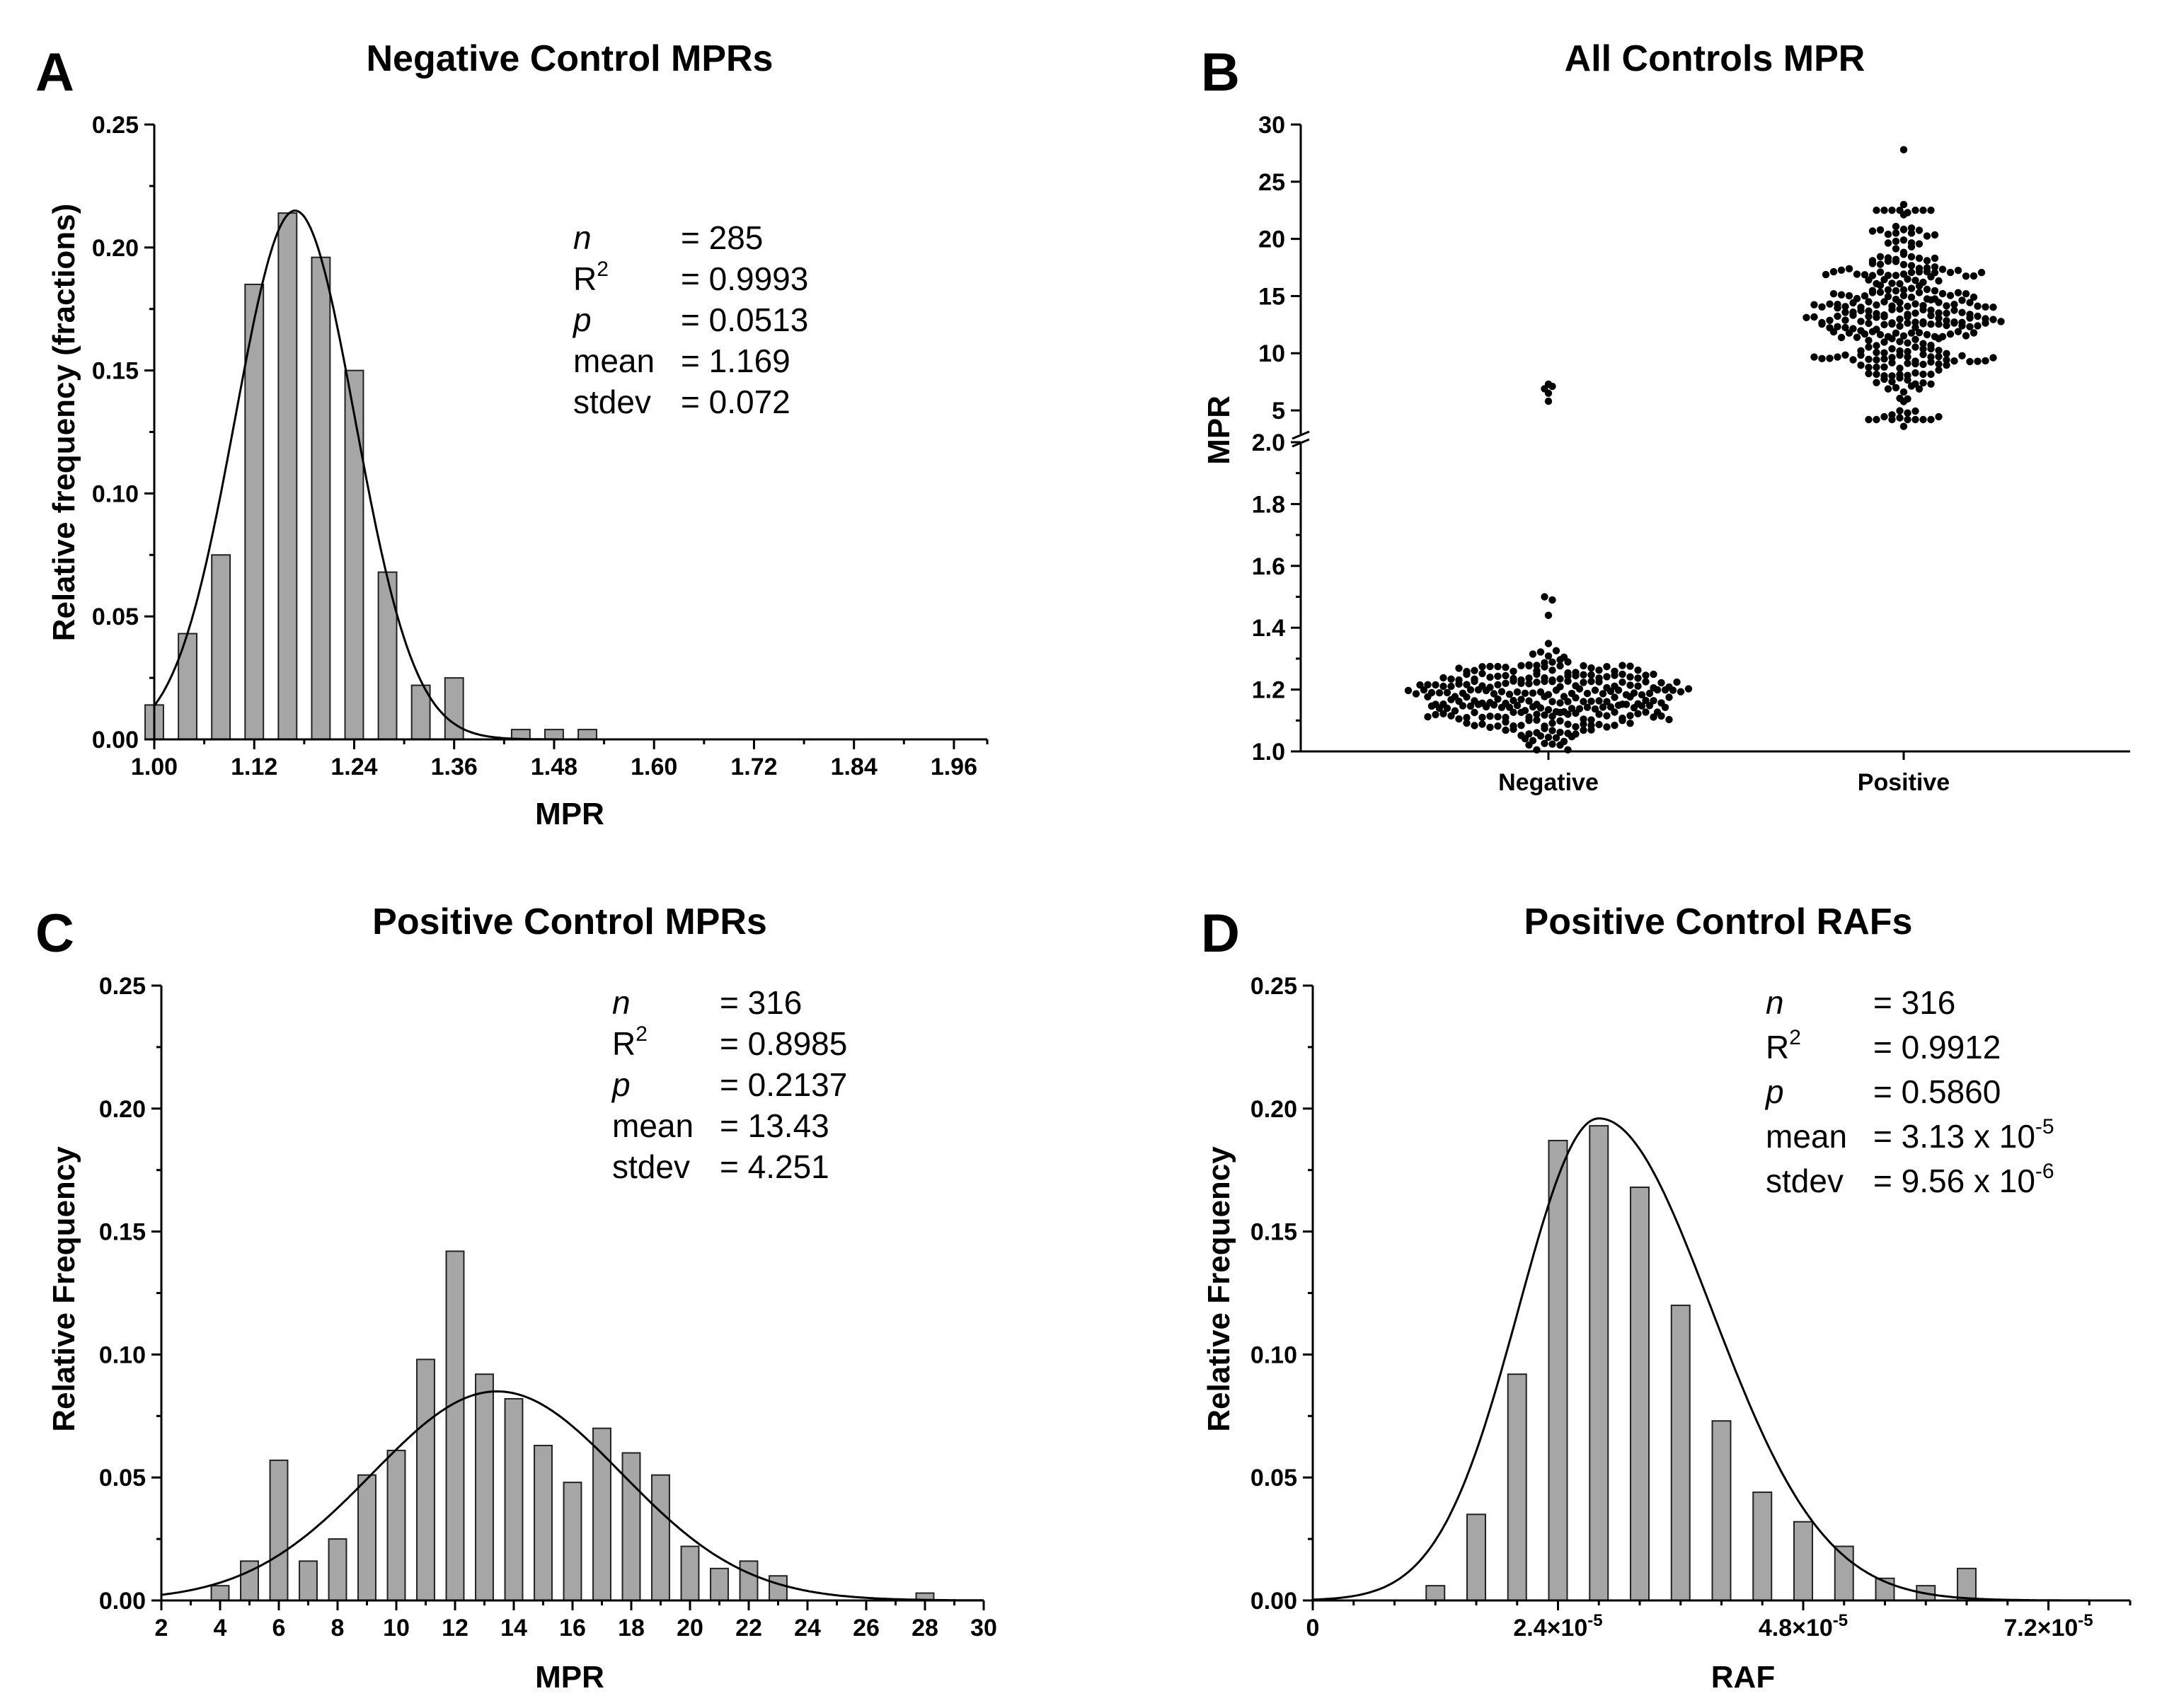 The width and height of the screenshot is (2162, 1708). Describe the element at coordinates (455, 1628) in the screenshot. I see `x-tick-label: 12` at that location.